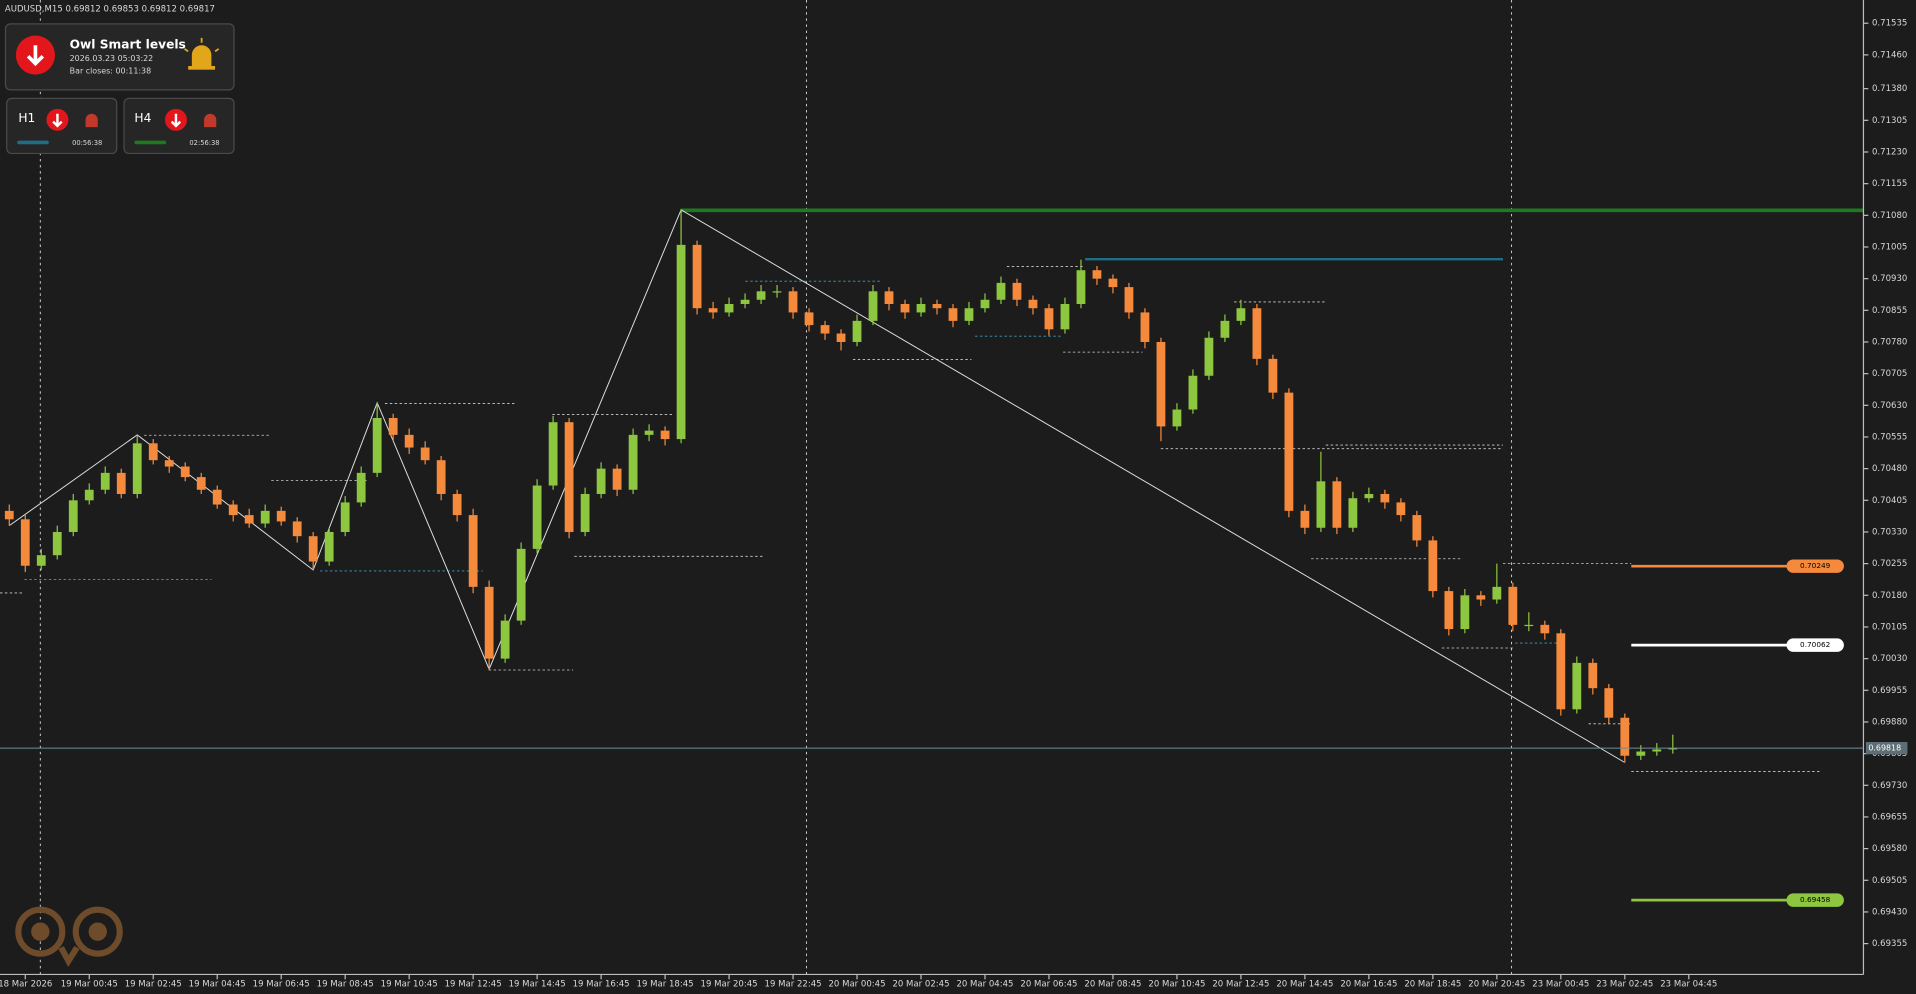 This screenshot has height=994, width=1916. I want to click on y-tick-label: 0.70630, so click(1889, 406).